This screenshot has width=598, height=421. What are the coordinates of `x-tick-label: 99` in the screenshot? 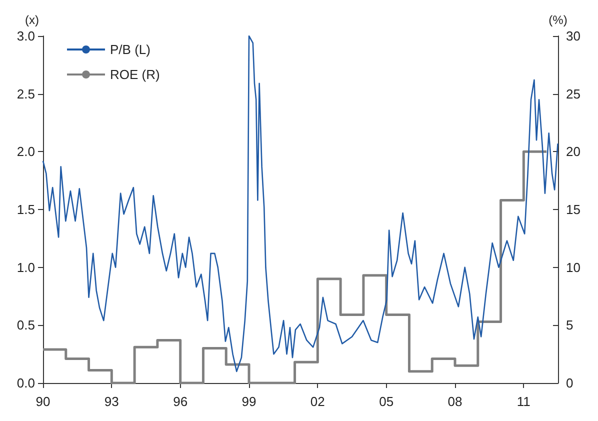 It's located at (249, 401).